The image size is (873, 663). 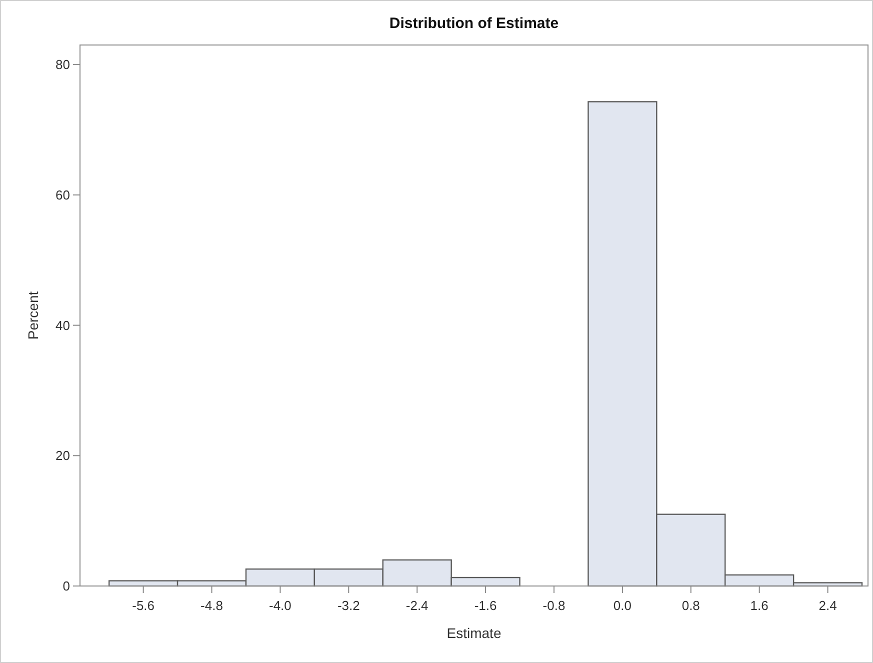 I want to click on x-tick-label: 0.0, so click(x=622, y=605).